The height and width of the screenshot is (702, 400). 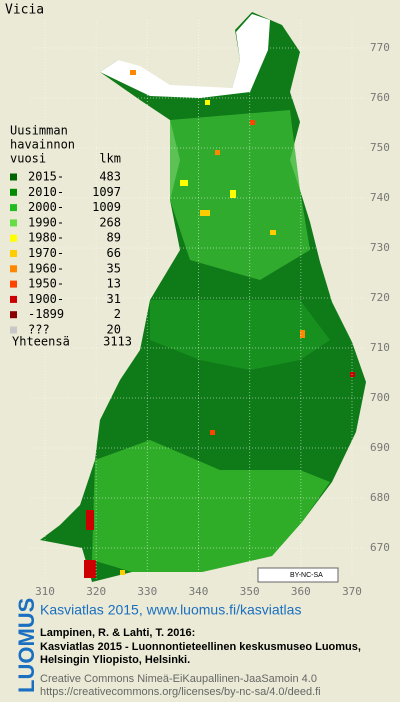 What do you see at coordinates (39, 330) in the screenshot?
I see `legend-label: ???` at bounding box center [39, 330].